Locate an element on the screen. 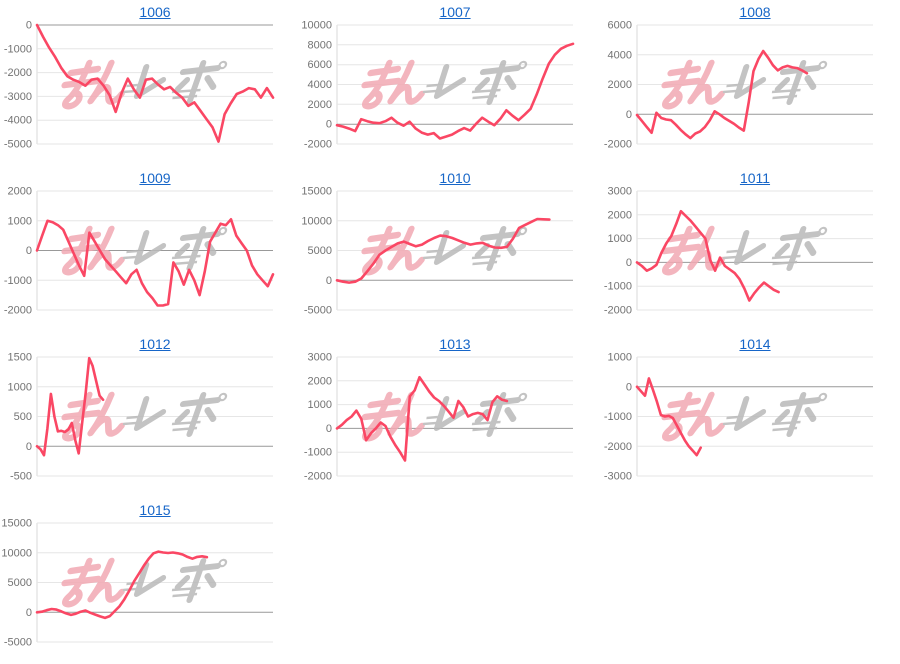 The image size is (900, 664). chart-title-link: 1015 is located at coordinates (155, 510).